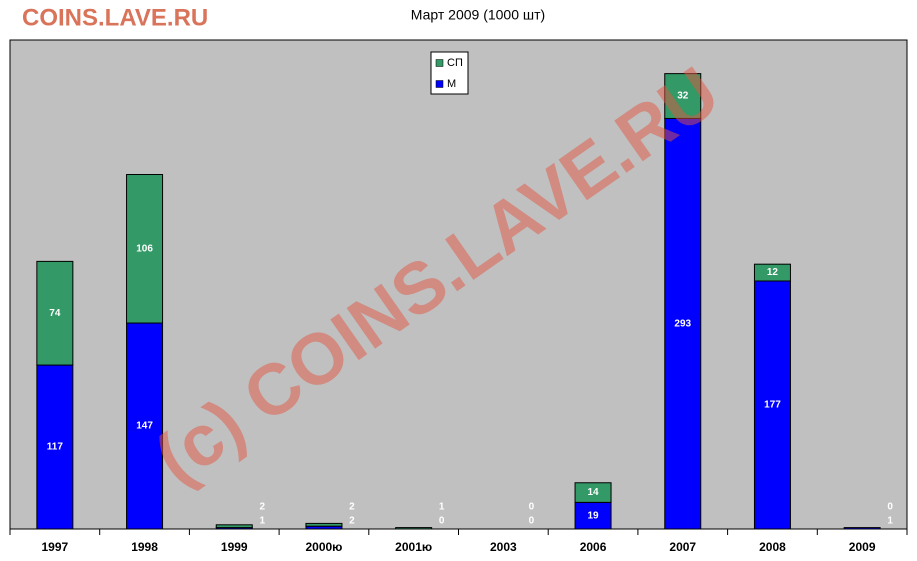  Describe the element at coordinates (54, 547) in the screenshot. I see `x-tick-label: 1997` at that location.